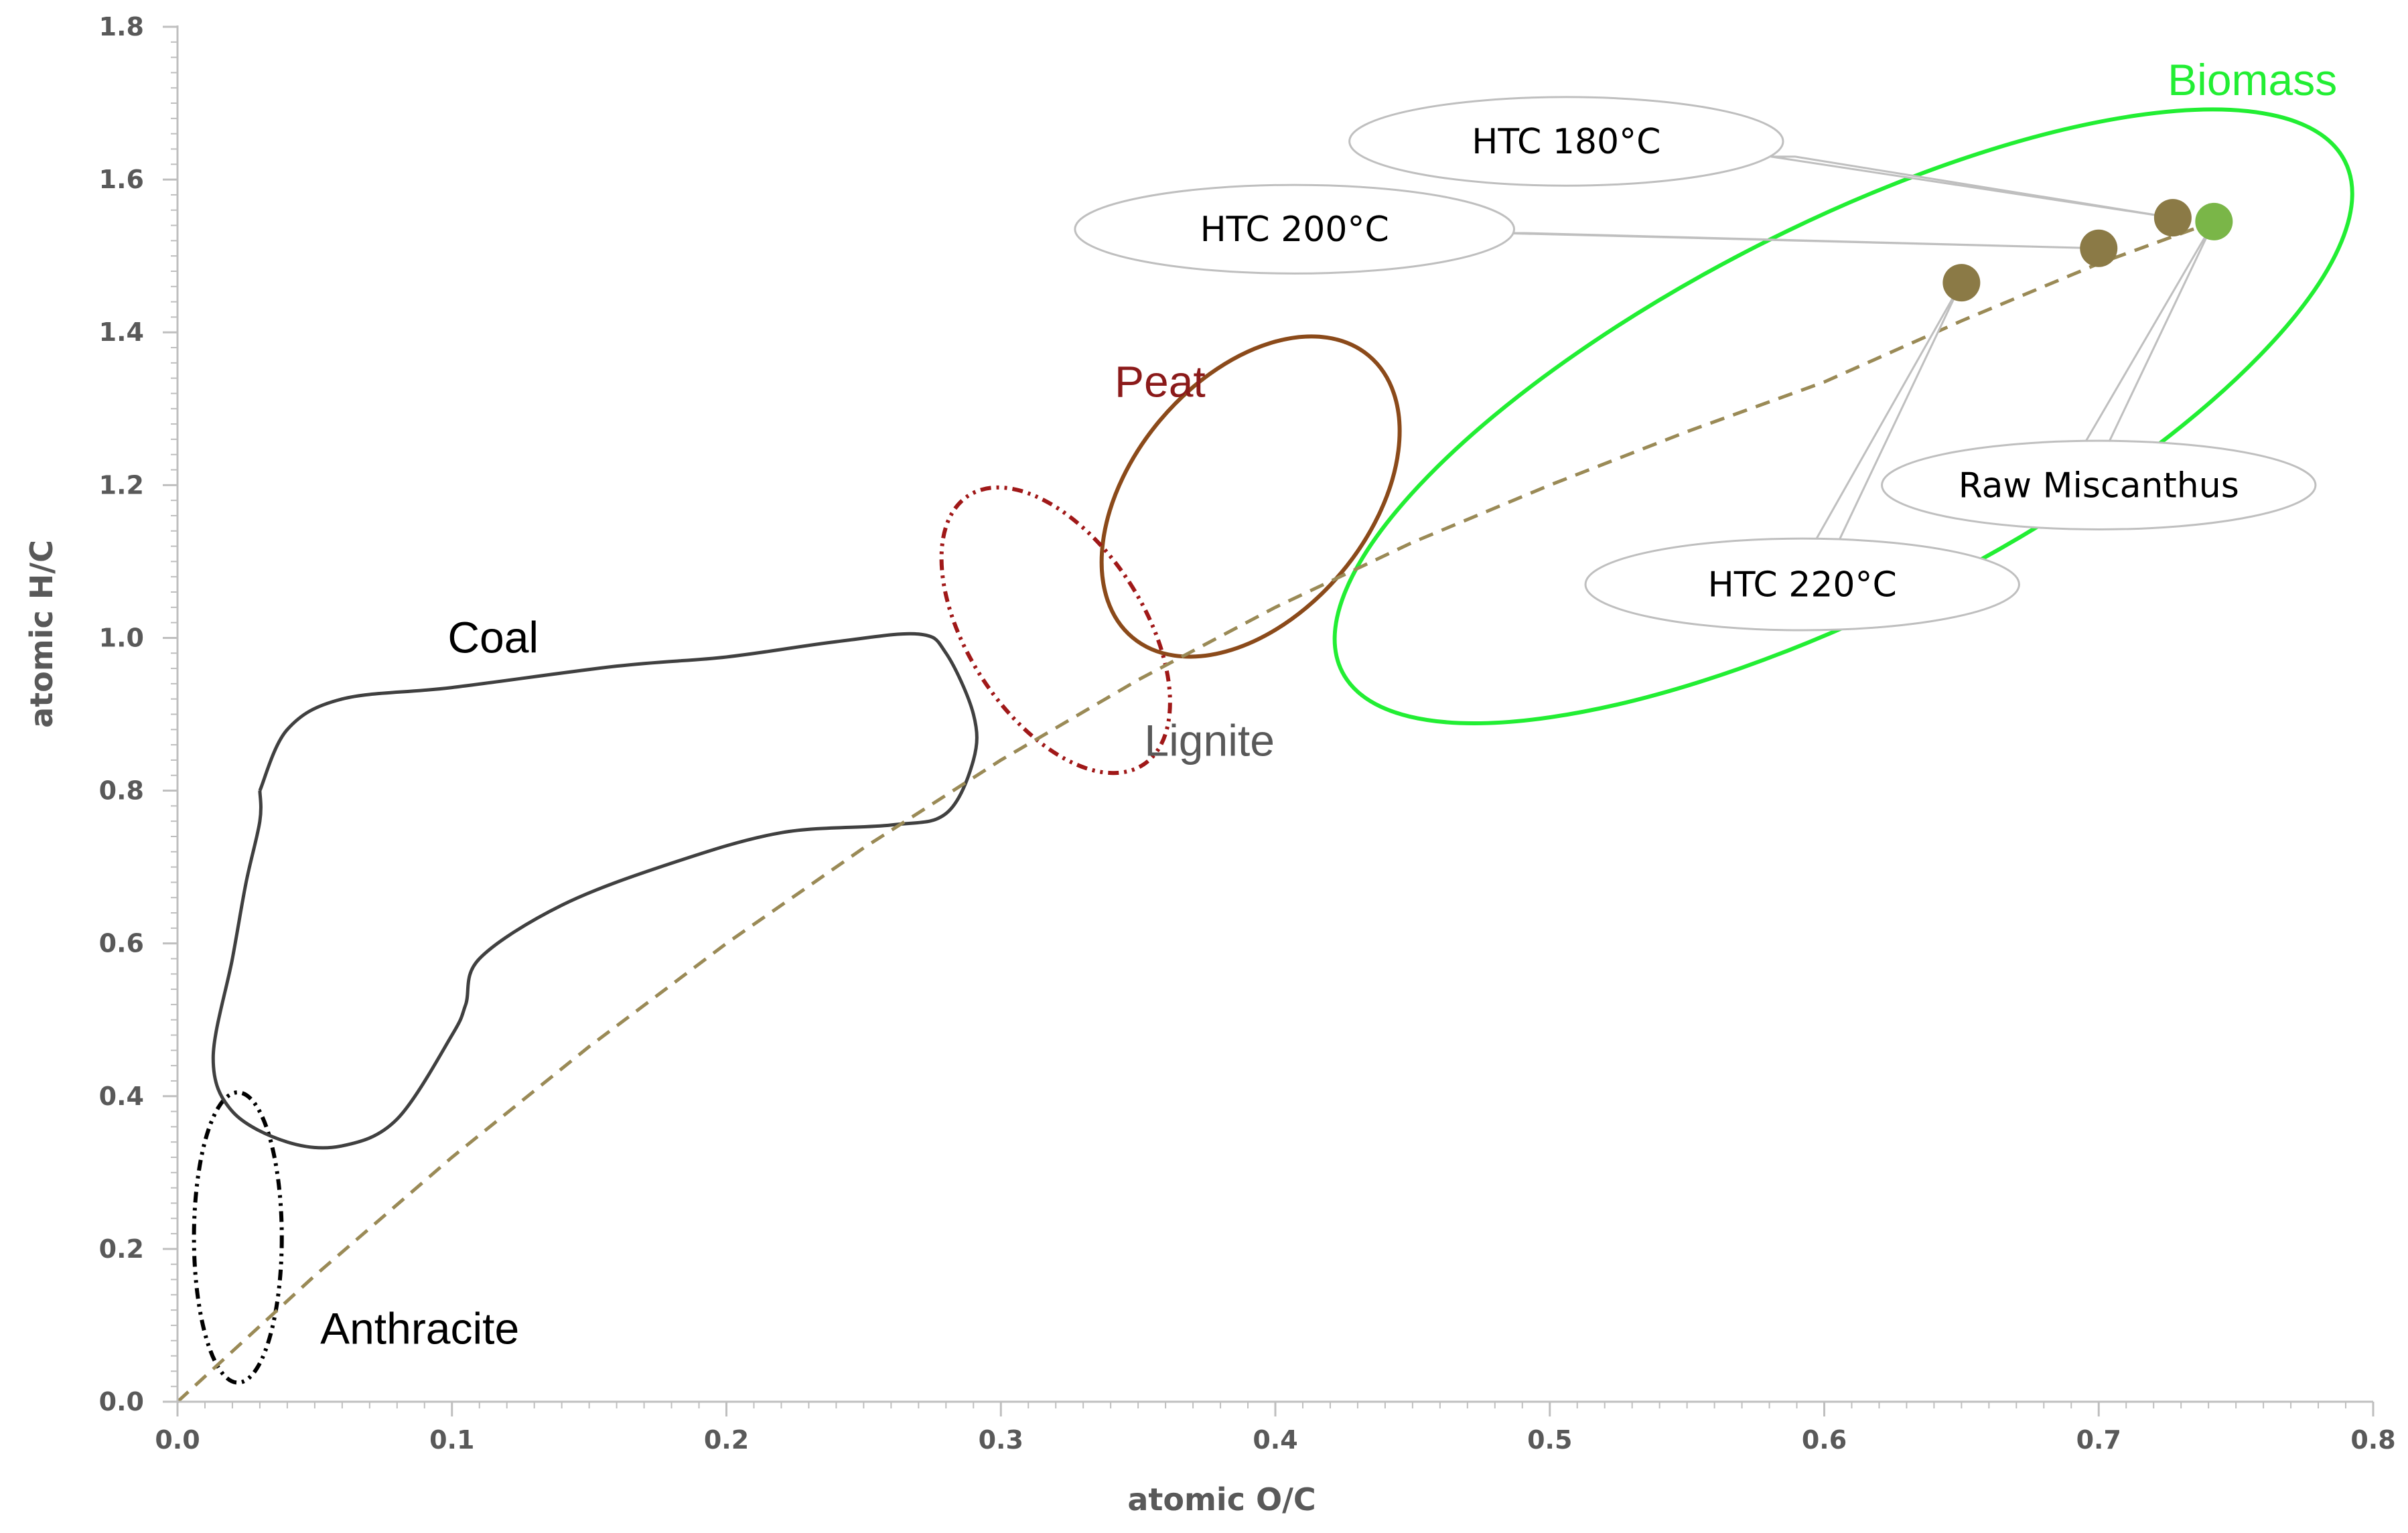 The height and width of the screenshot is (1533, 2408). Describe the element at coordinates (1275, 1440) in the screenshot. I see `x-tick-label: 0.4` at that location.